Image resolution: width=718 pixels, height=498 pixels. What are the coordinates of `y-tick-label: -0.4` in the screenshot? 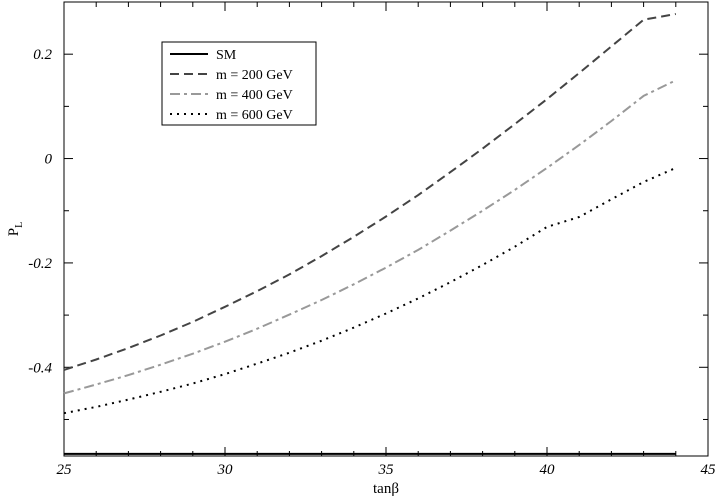 It's located at (40, 368).